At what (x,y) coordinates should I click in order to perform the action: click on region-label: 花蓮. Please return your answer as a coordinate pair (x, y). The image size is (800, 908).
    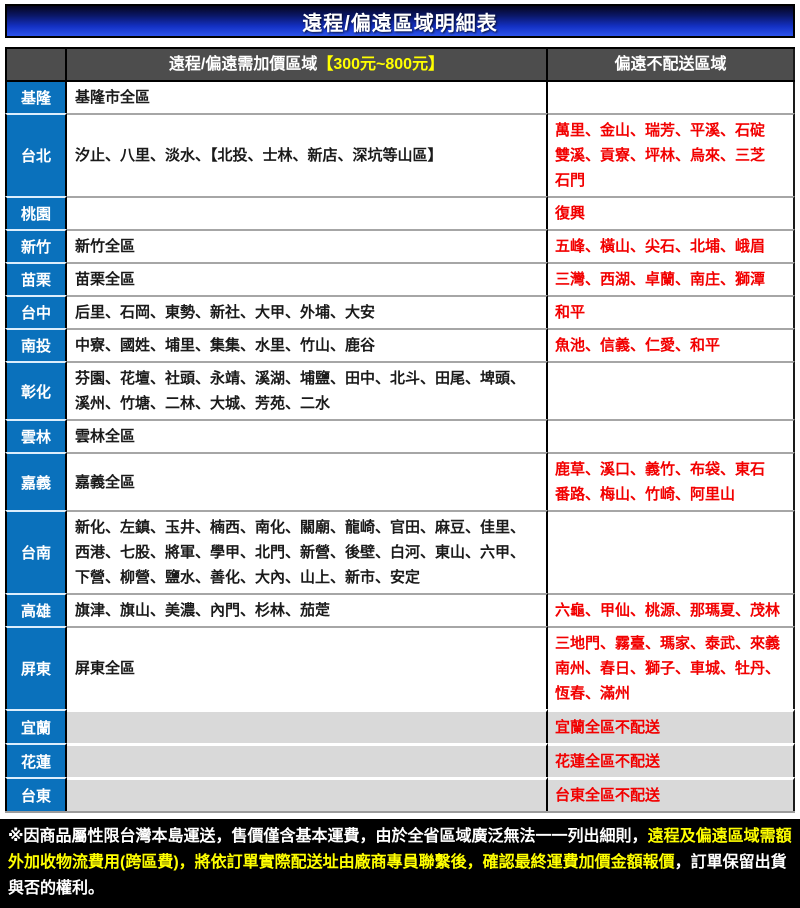
    Looking at the image, I should click on (36, 760).